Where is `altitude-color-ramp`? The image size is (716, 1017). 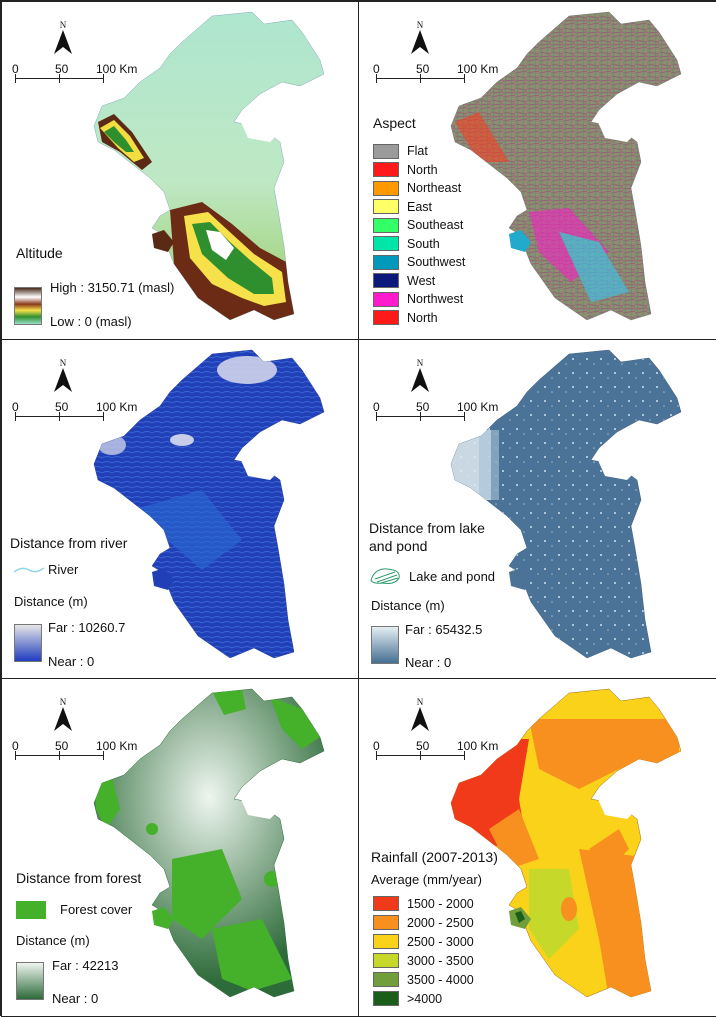 altitude-color-ramp is located at coordinates (28, 306).